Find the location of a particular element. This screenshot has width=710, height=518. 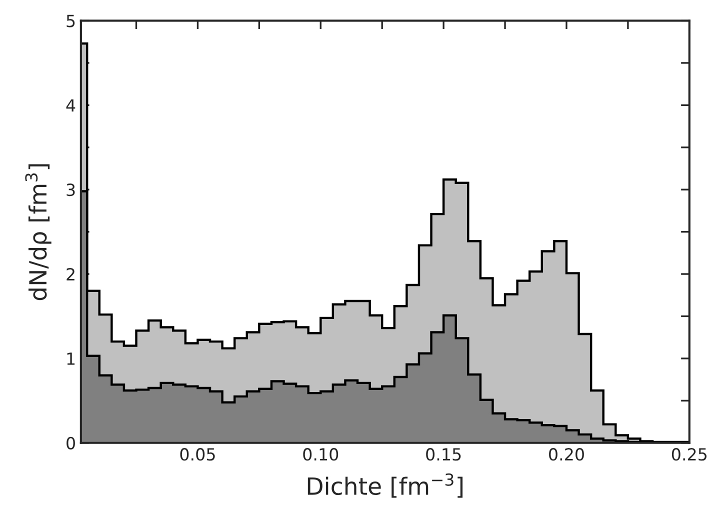

x-axis-title: Dichte [fm$^{−3}$] is located at coordinates (385, 485).